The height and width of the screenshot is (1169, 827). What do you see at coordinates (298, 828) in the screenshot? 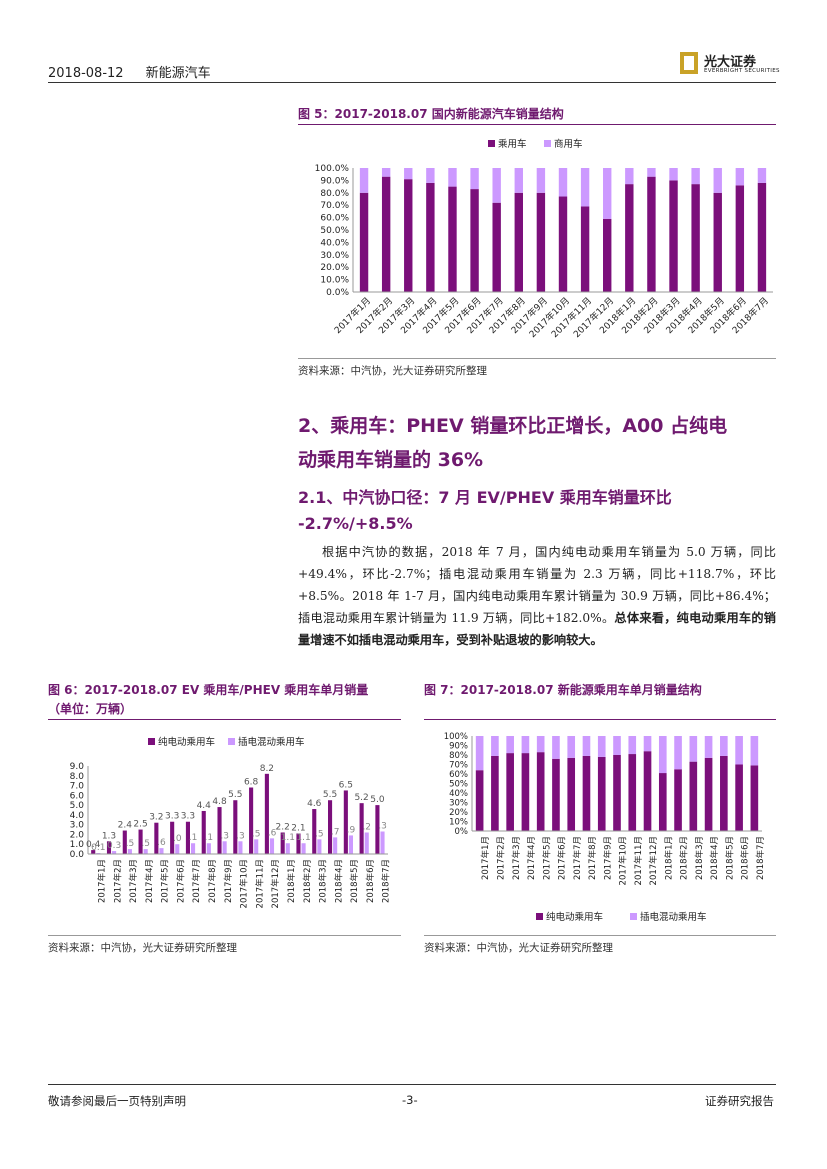
I see `data-label-ev: 2.1` at bounding box center [298, 828].